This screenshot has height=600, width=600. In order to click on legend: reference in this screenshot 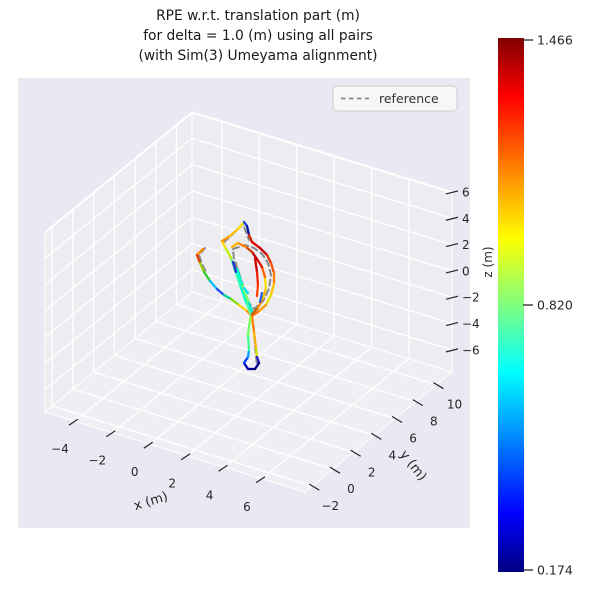, I will do `click(395, 98)`.